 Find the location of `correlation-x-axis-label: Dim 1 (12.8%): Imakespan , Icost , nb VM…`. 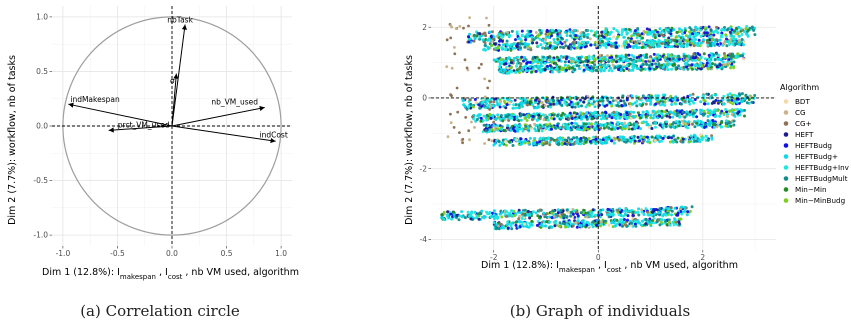

correlation-x-axis-label: Dim 1 (12.8%): Imakespan , Icost , nb VM… is located at coordinates (170, 274).